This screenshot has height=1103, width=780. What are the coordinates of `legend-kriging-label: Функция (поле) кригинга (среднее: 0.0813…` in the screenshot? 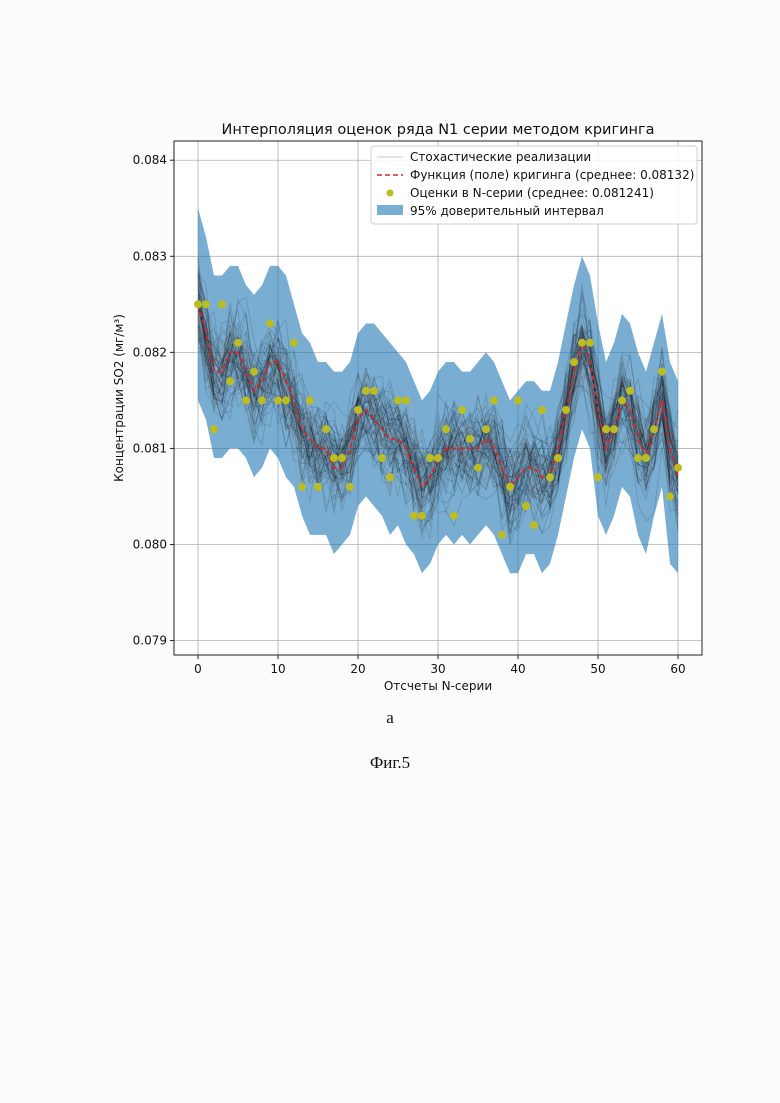 It's located at (552, 175).